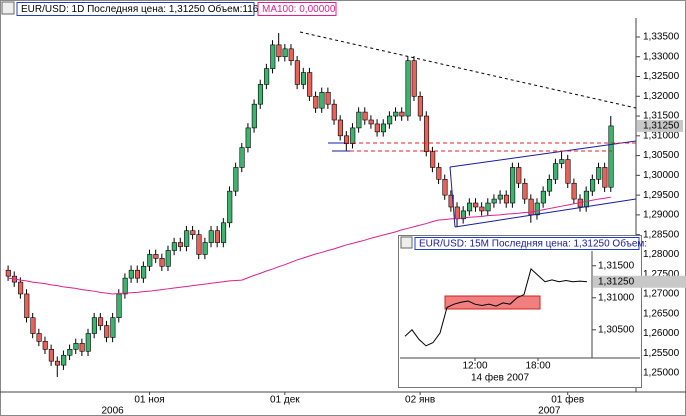 The height and width of the screenshot is (416, 686). Describe the element at coordinates (661, 116) in the screenshot. I see `y-tick-label: 1,31500` at that location.